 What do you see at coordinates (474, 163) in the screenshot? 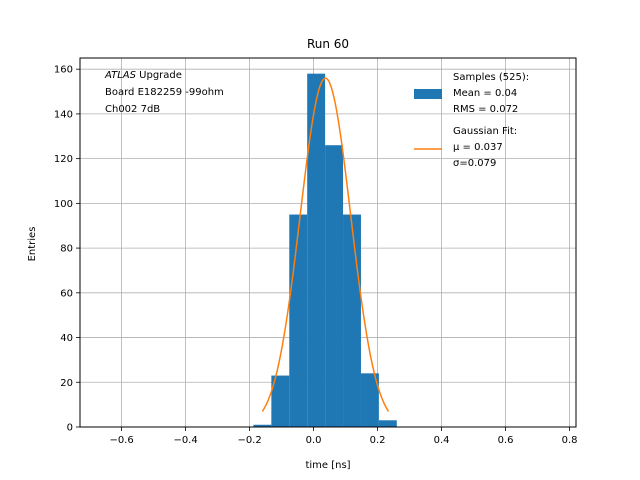
I see `legend-fit-text: σ=0.079` at bounding box center [474, 163].